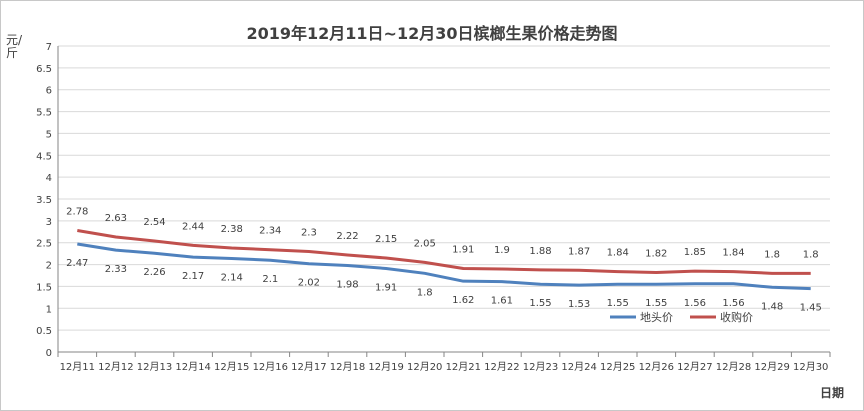 This screenshot has width=864, height=411. Describe the element at coordinates (49, 178) in the screenshot. I see `y-tick-label: 4` at that location.